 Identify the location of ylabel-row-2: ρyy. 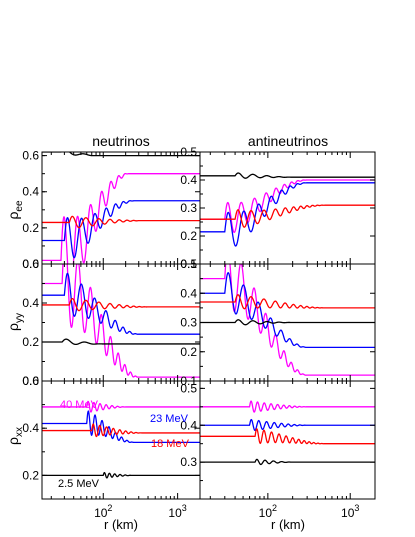
(15, 322).